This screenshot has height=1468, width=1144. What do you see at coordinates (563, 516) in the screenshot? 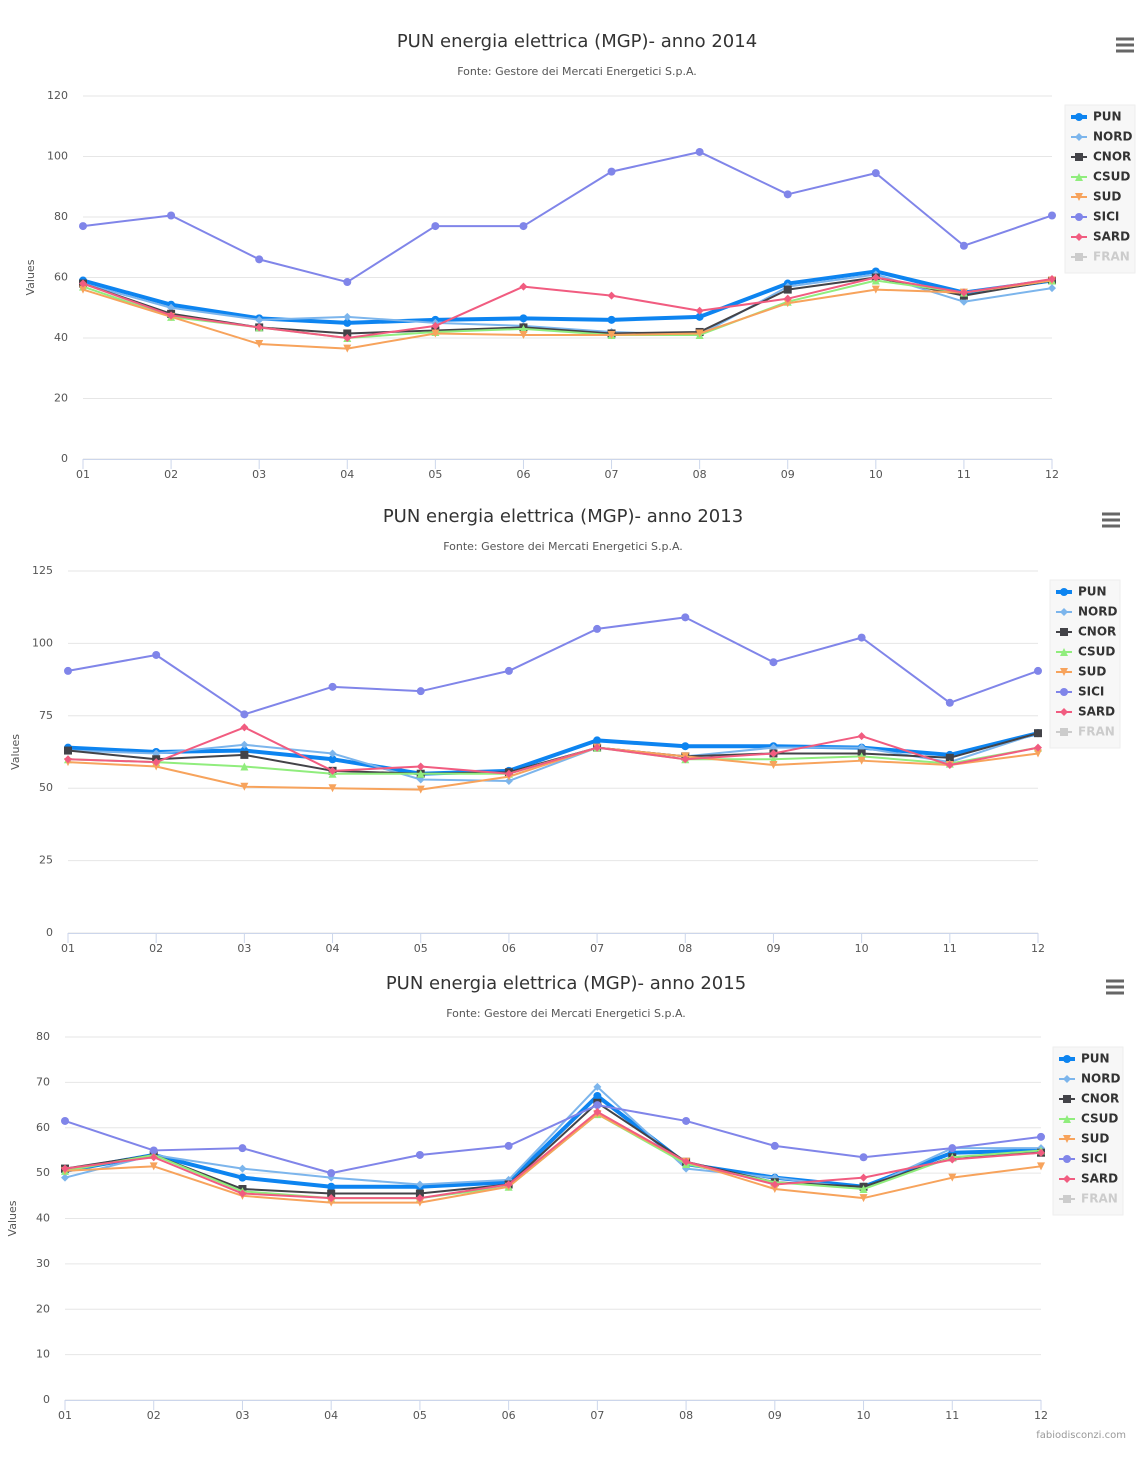
I see `chart-title: PUN energia elettrica (MGP)- anno 2013` at bounding box center [563, 516].